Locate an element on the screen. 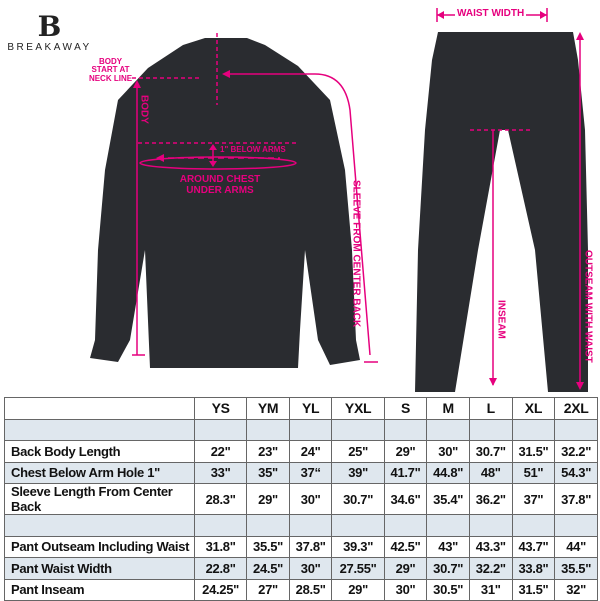 The image size is (600, 601). measurement-cell: 39" is located at coordinates (358, 472).